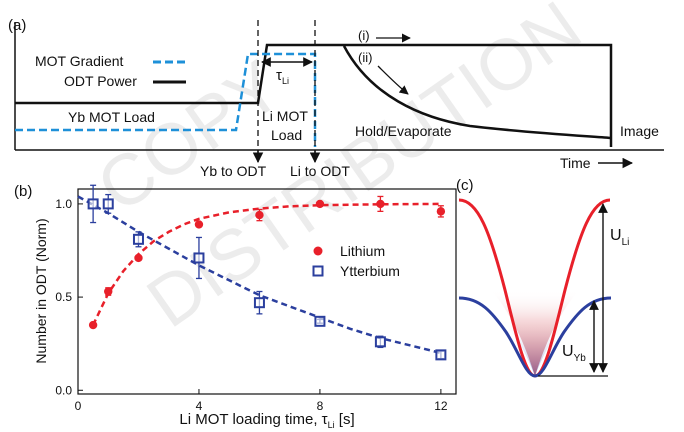 The width and height of the screenshot is (684, 432). I want to click on x-tick-label: 0, so click(78, 406).